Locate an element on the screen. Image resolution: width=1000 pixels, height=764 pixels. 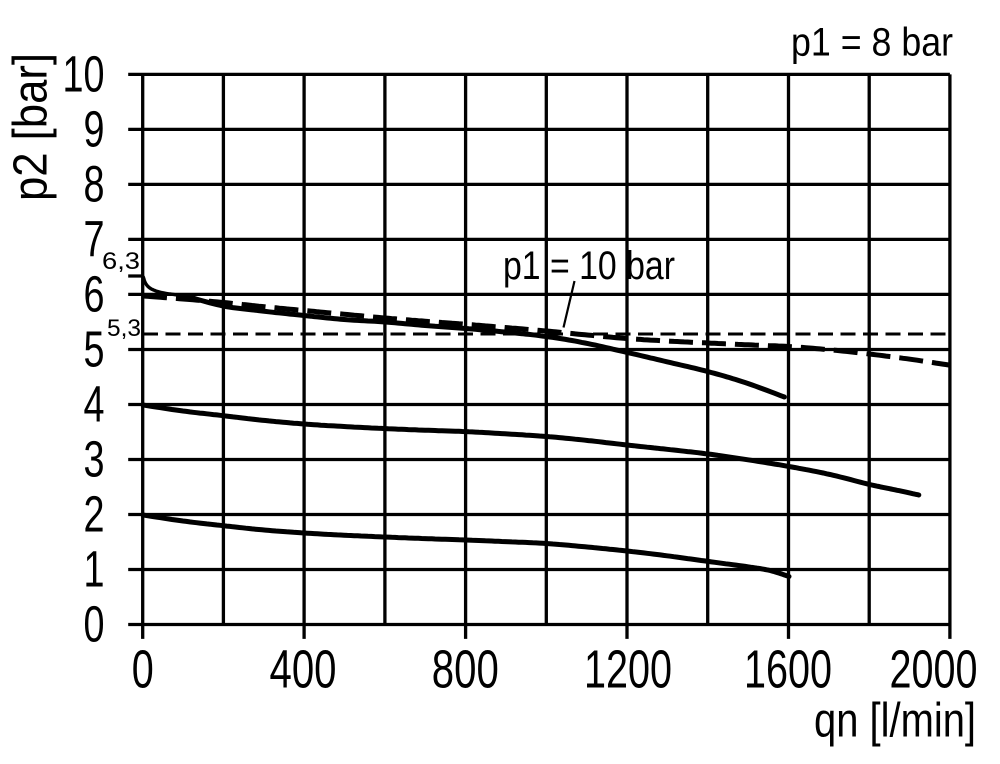
svg-text: 6,3 is located at coordinates (121, 261).